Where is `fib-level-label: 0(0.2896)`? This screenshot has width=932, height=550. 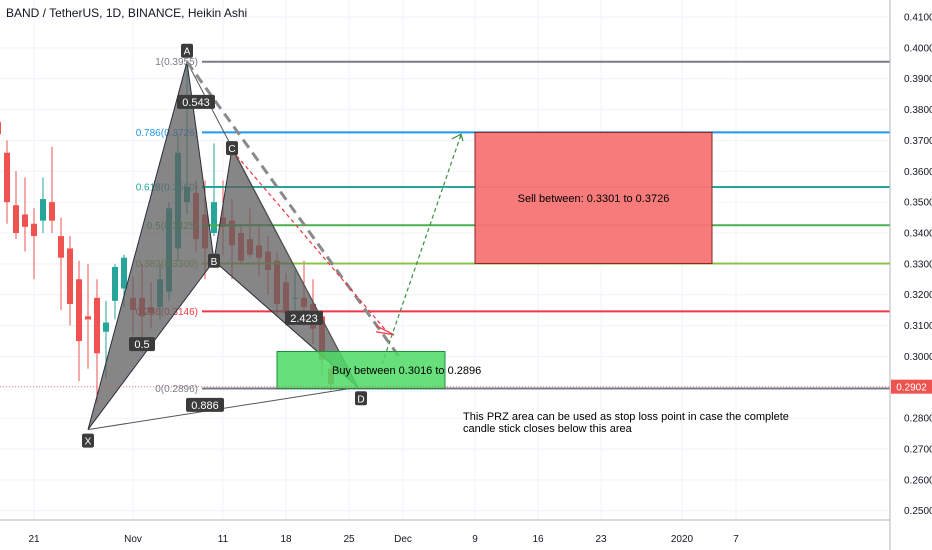
fib-level-label: 0(0.2896) is located at coordinates (176, 389).